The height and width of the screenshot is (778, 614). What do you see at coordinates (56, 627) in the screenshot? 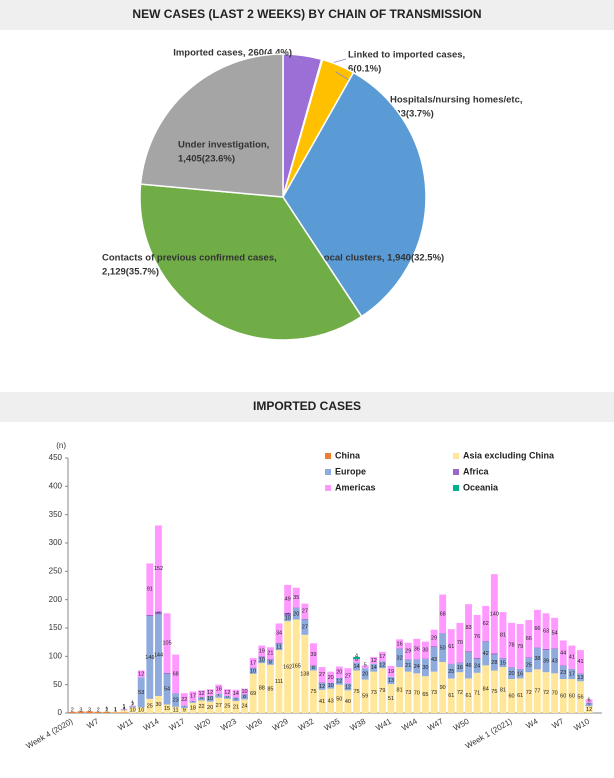
I see `y-tick-label: 150` at bounding box center [56, 627].